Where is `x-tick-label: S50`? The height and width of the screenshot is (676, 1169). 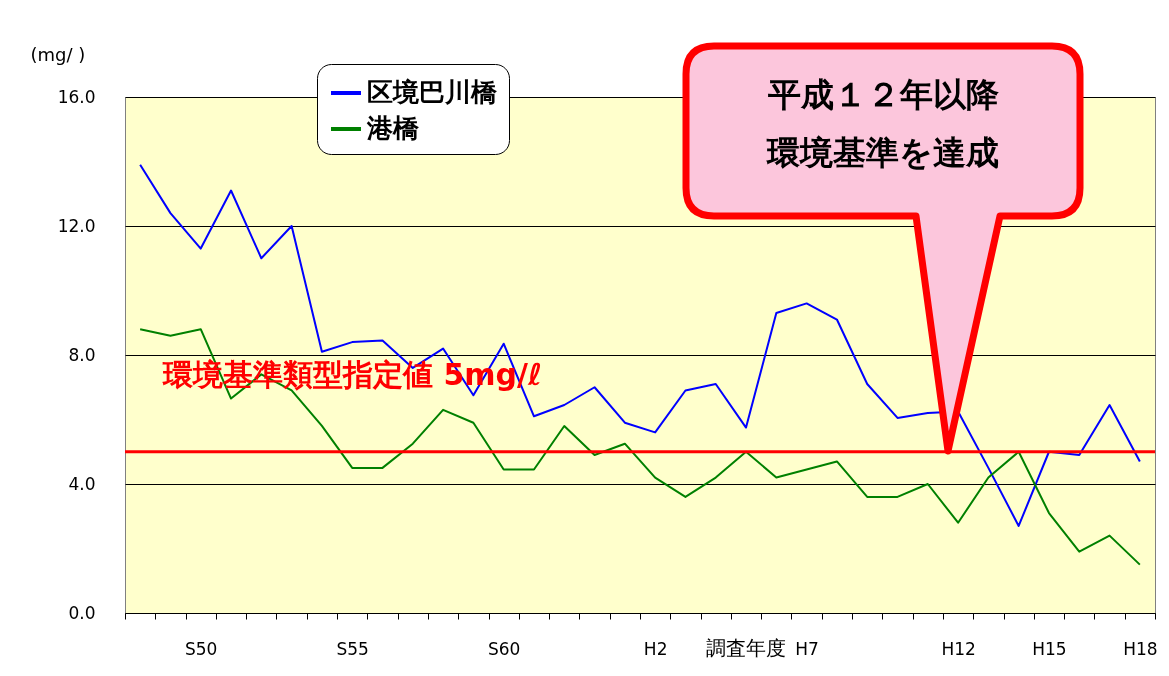 x-tick-label: S50 is located at coordinates (201, 648).